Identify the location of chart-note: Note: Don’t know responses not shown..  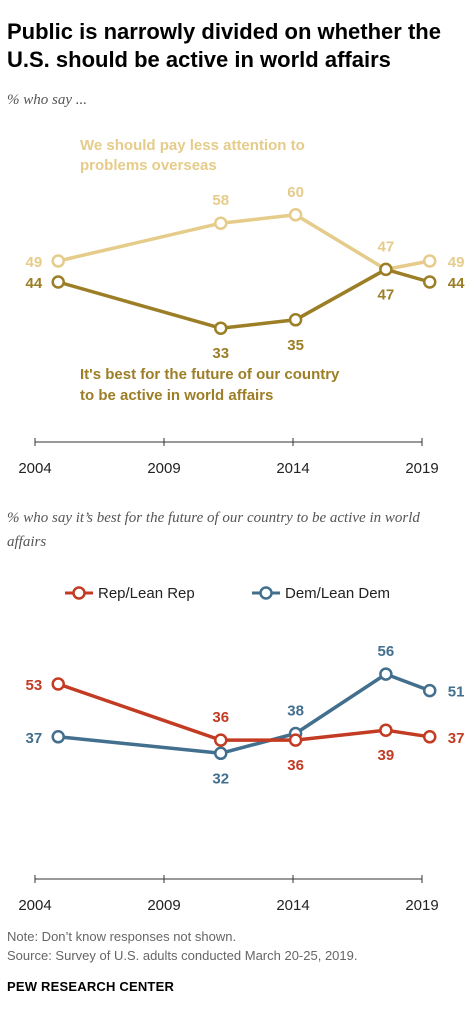
(122, 936).